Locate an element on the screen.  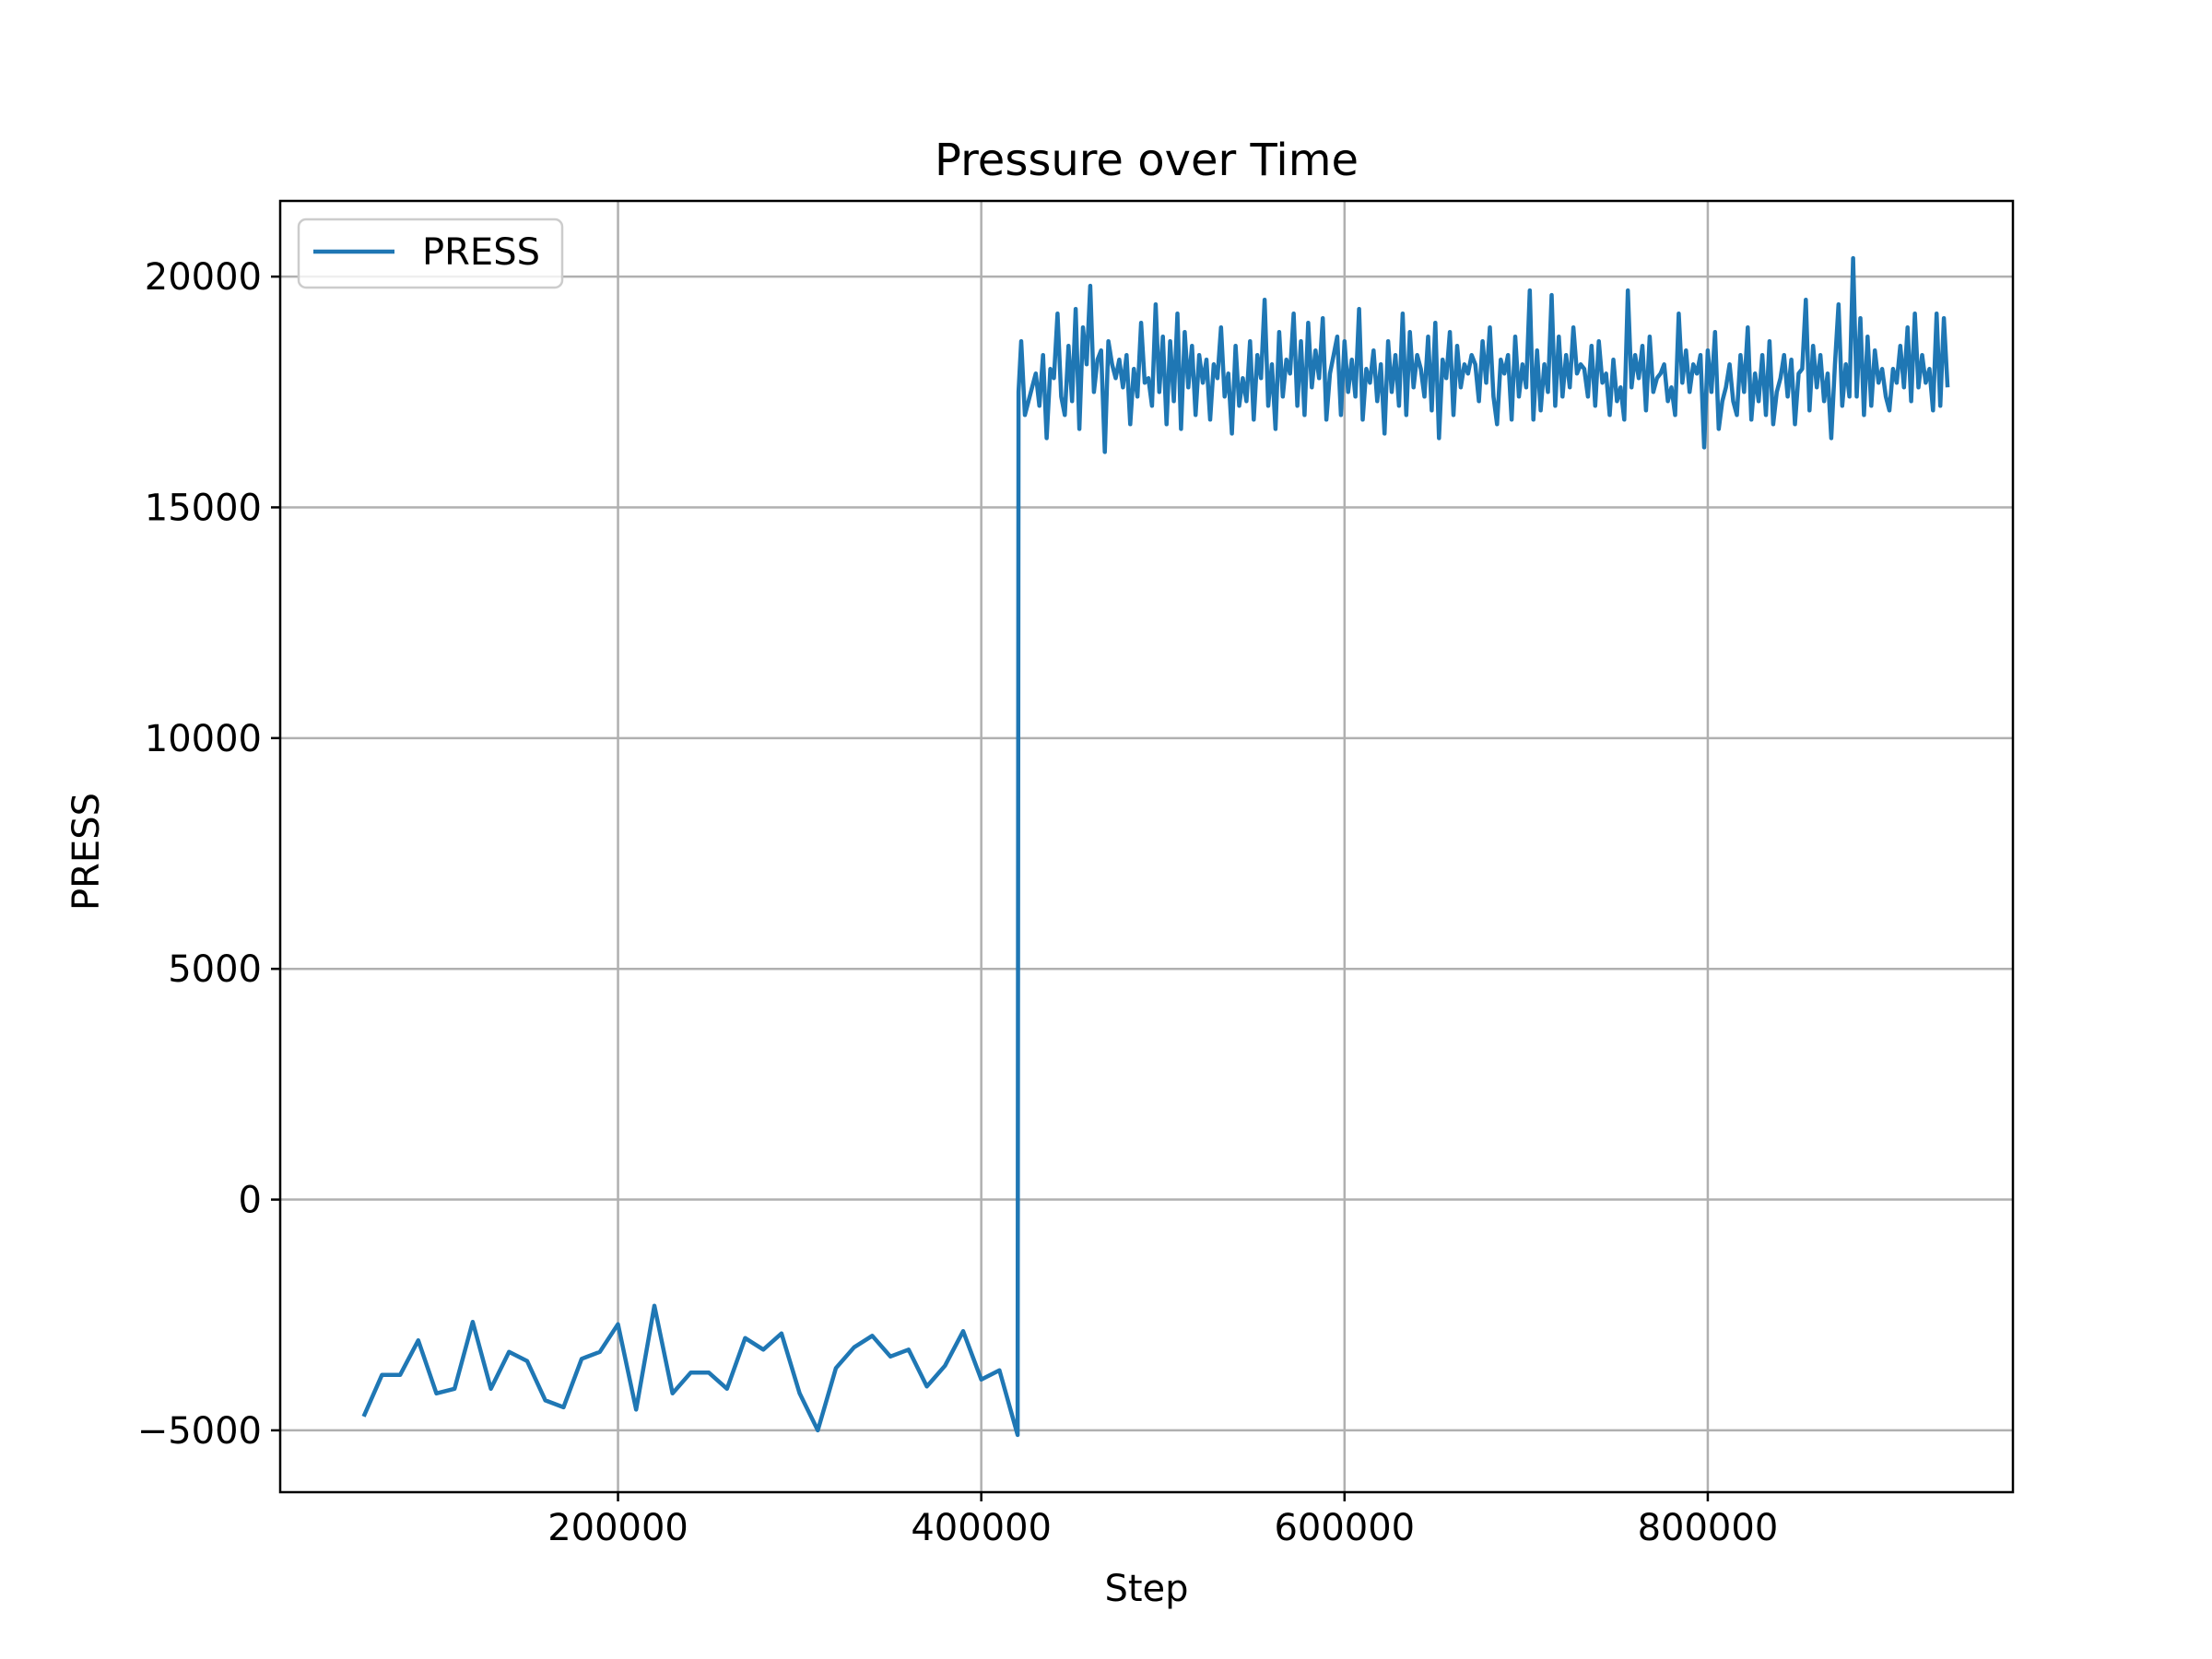
x-tick-label: 800000 is located at coordinates (1708, 1528).